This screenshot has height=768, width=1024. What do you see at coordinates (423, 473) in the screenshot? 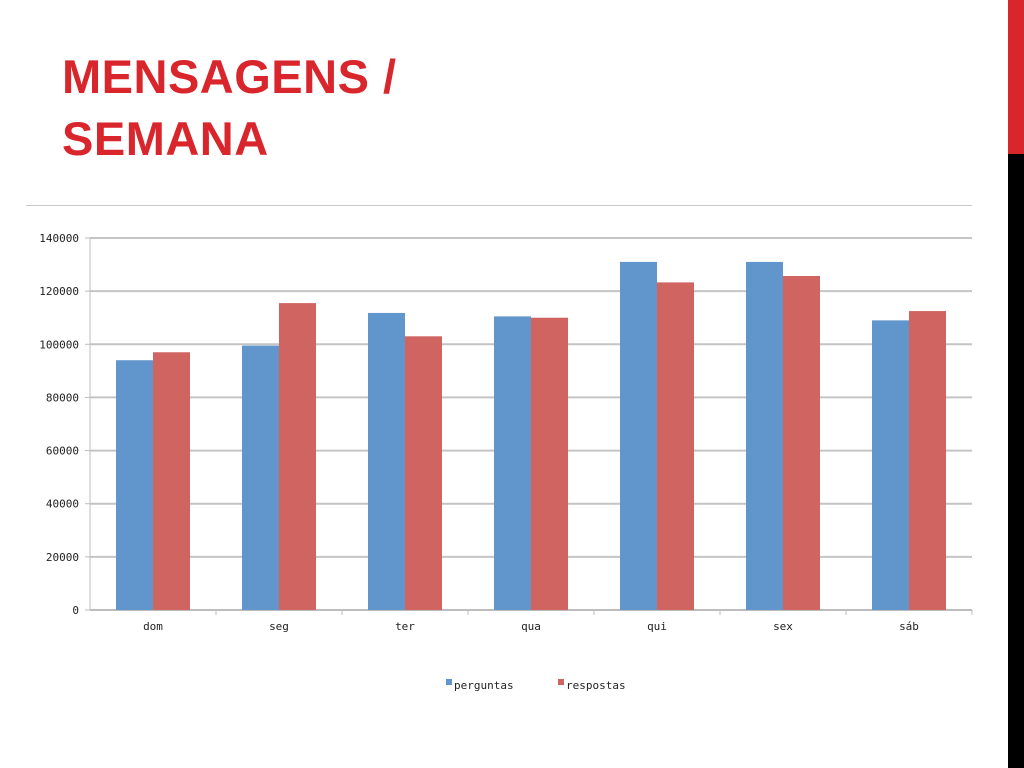
I see `bar-respostas-ter` at bounding box center [423, 473].